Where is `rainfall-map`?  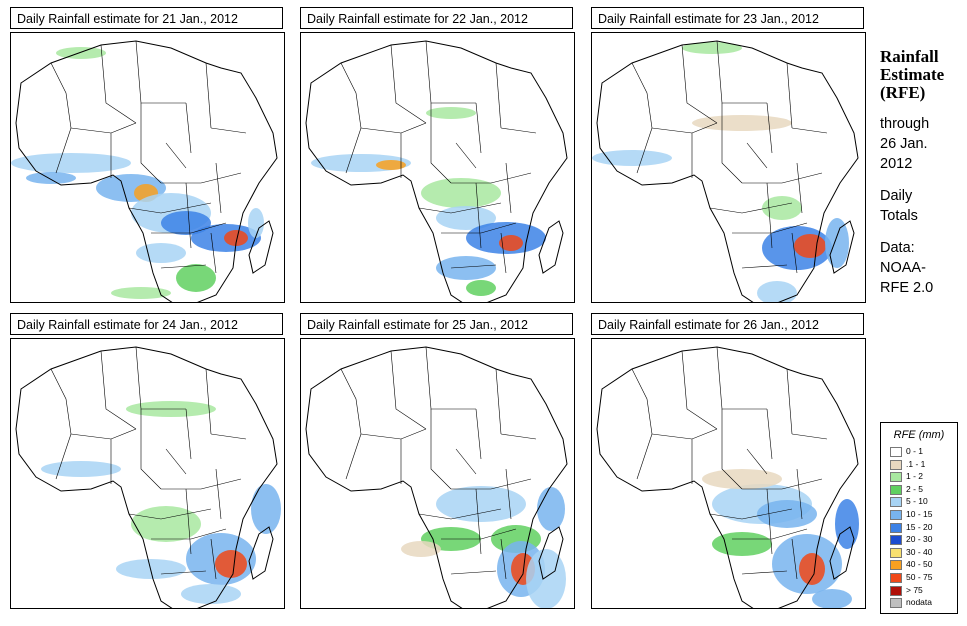
rainfall-map is located at coordinates (728, 473).